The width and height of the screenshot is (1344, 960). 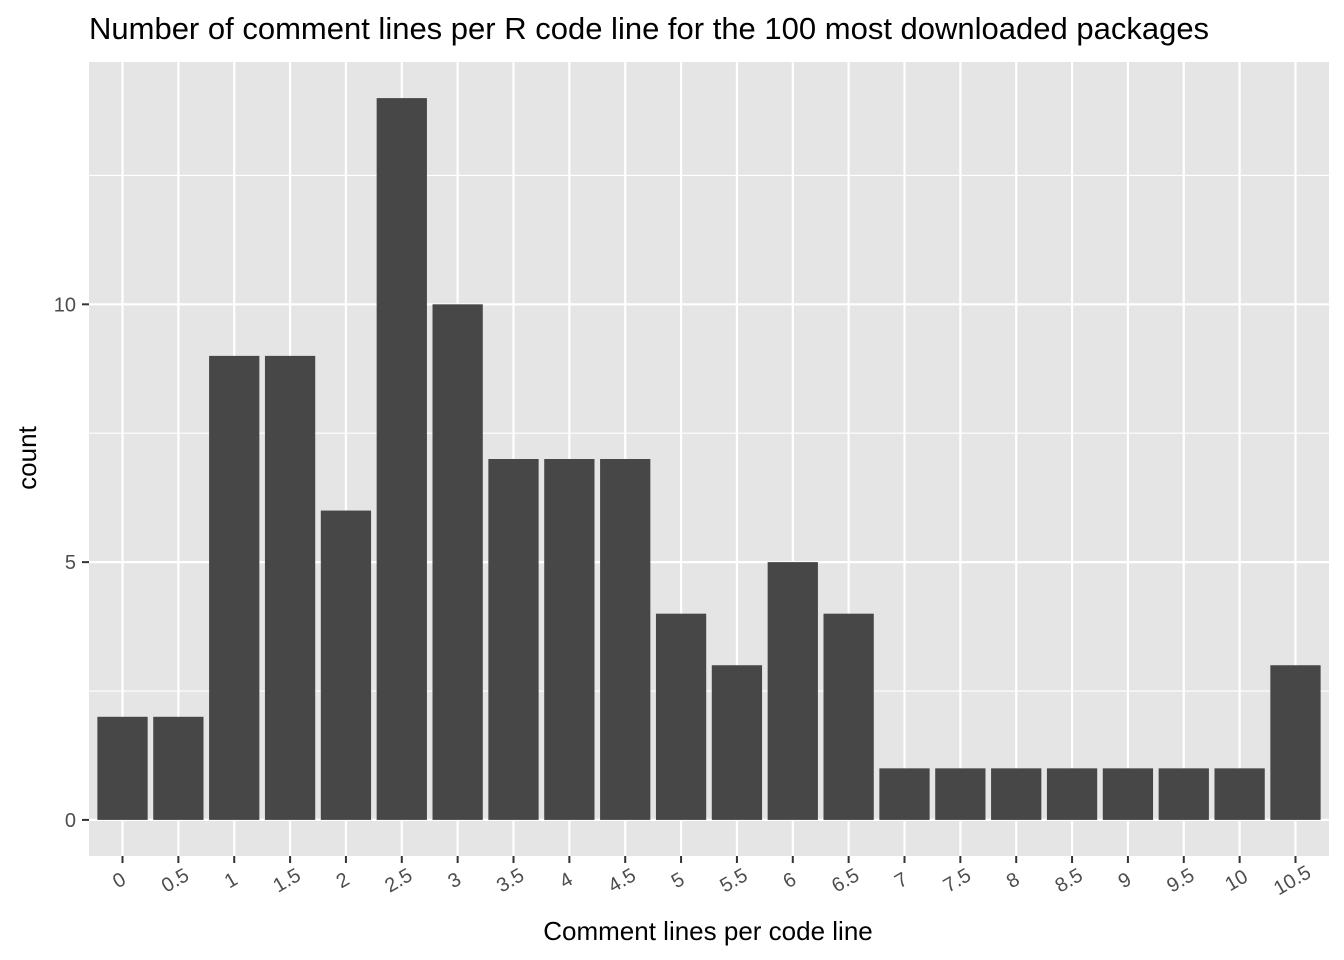 I want to click on x-tick-label: 0.5, so click(x=175, y=880).